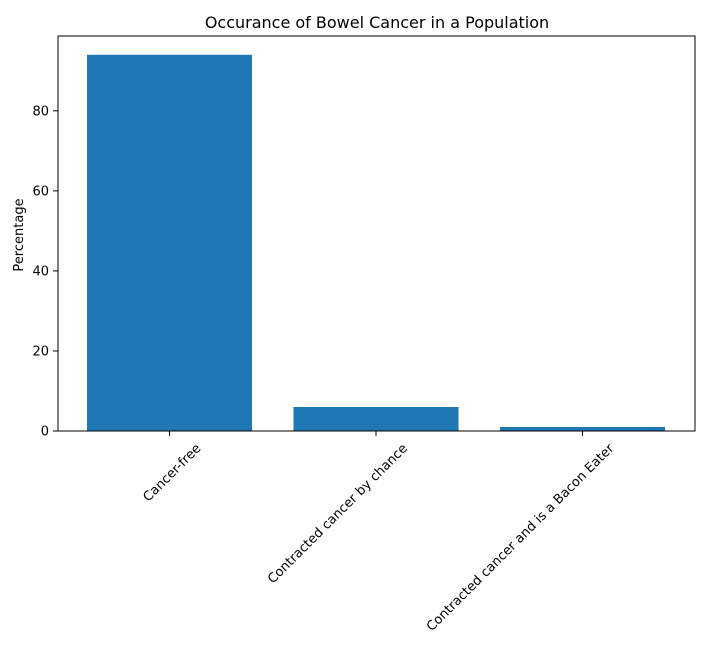  I want to click on y-tick-label: 0, so click(45, 432).